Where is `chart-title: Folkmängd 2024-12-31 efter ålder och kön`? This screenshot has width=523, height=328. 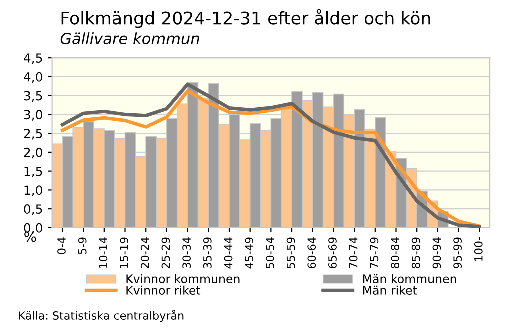 chart-title: Folkmängd 2024-12-31 efter ålder och kön is located at coordinates (246, 18).